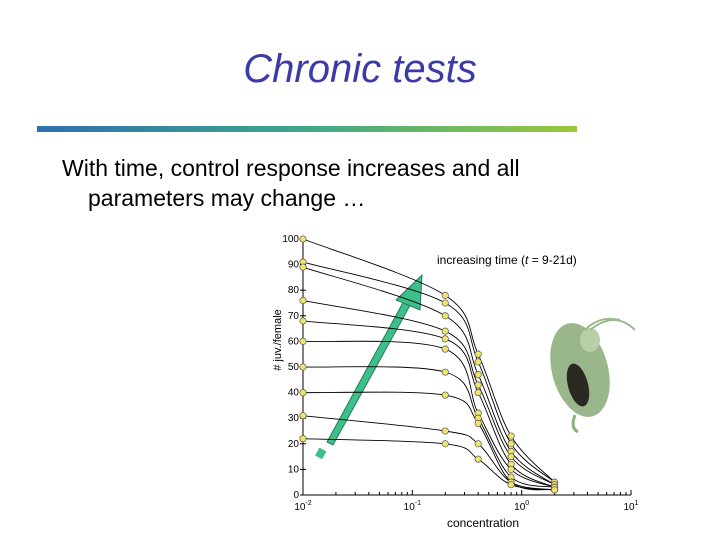 This screenshot has width=720, height=540. Describe the element at coordinates (294, 469) in the screenshot. I see `y-tick-label: 10` at that location.